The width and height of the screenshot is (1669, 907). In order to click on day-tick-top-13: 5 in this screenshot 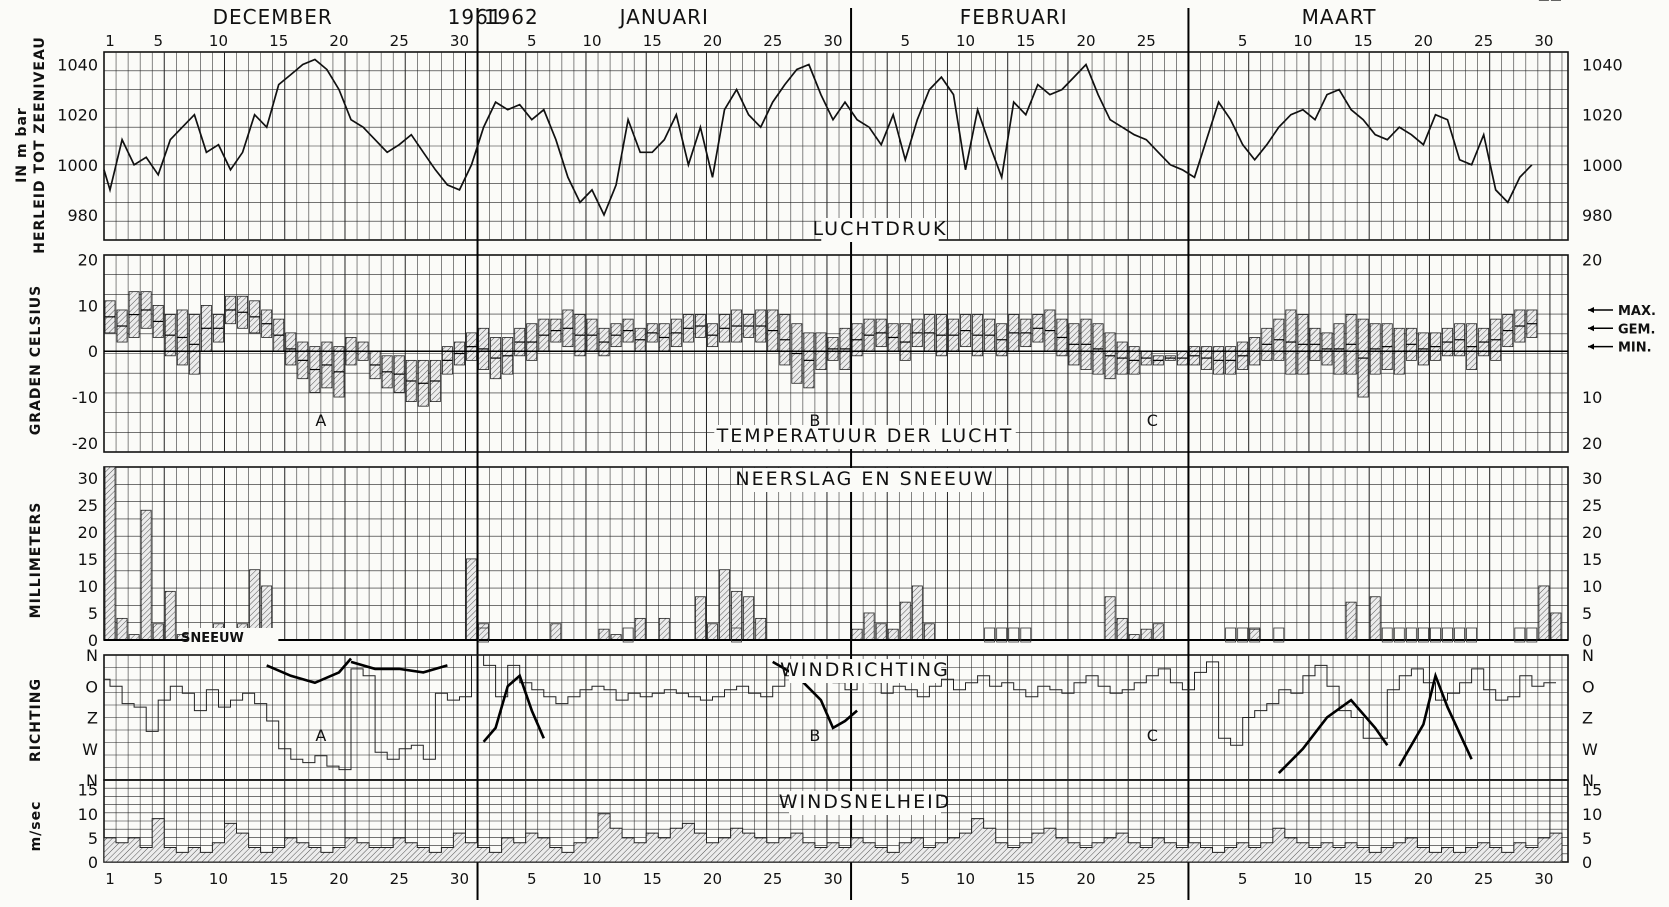, I will do `click(906, 41)`.